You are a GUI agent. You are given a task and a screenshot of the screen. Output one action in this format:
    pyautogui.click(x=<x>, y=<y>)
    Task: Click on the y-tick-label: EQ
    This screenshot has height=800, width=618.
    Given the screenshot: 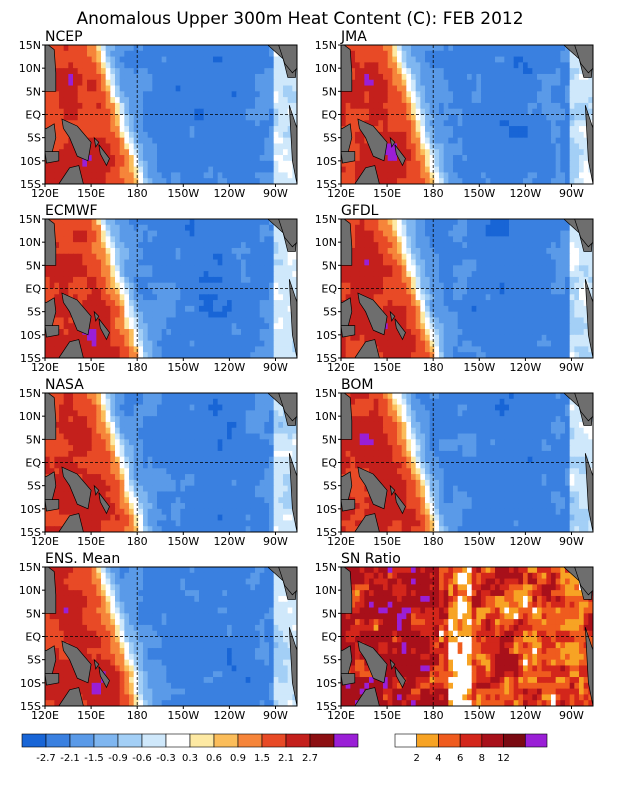 What is the action you would take?
    pyautogui.click(x=329, y=115)
    